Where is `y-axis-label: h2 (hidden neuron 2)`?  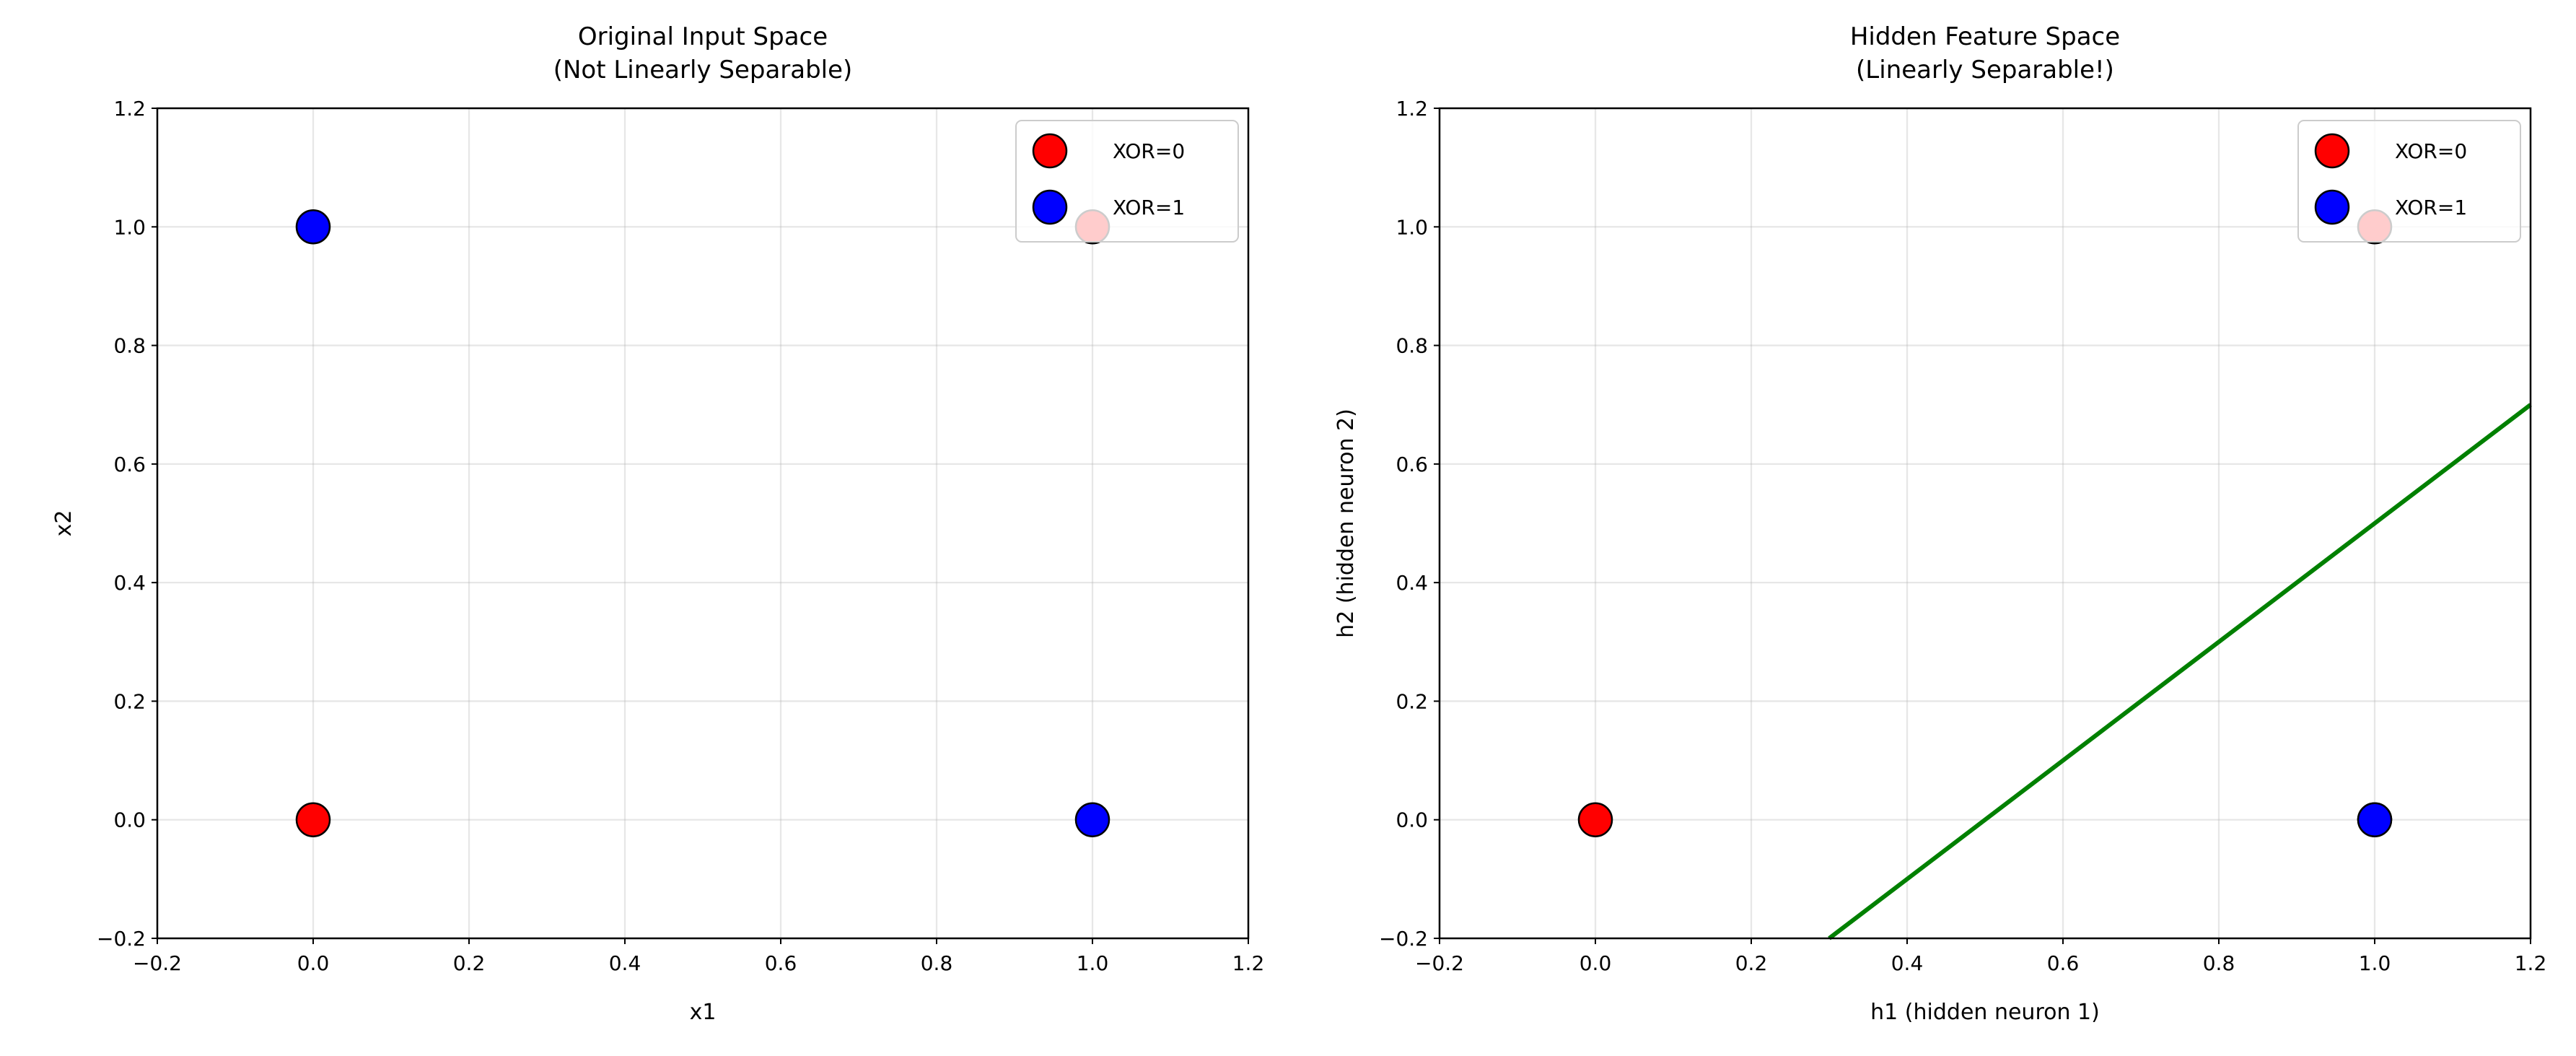 y-axis-label: h2 (hidden neuron 2) is located at coordinates (1346, 523).